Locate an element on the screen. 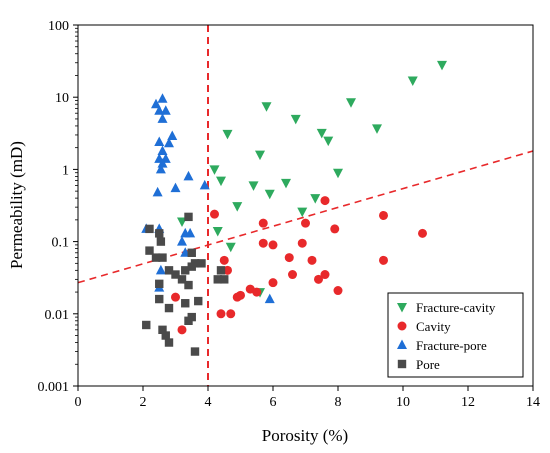 Image resolution: width=550 pixels, height=453 pixels. y-tick-label: 1 is located at coordinates (65, 170).